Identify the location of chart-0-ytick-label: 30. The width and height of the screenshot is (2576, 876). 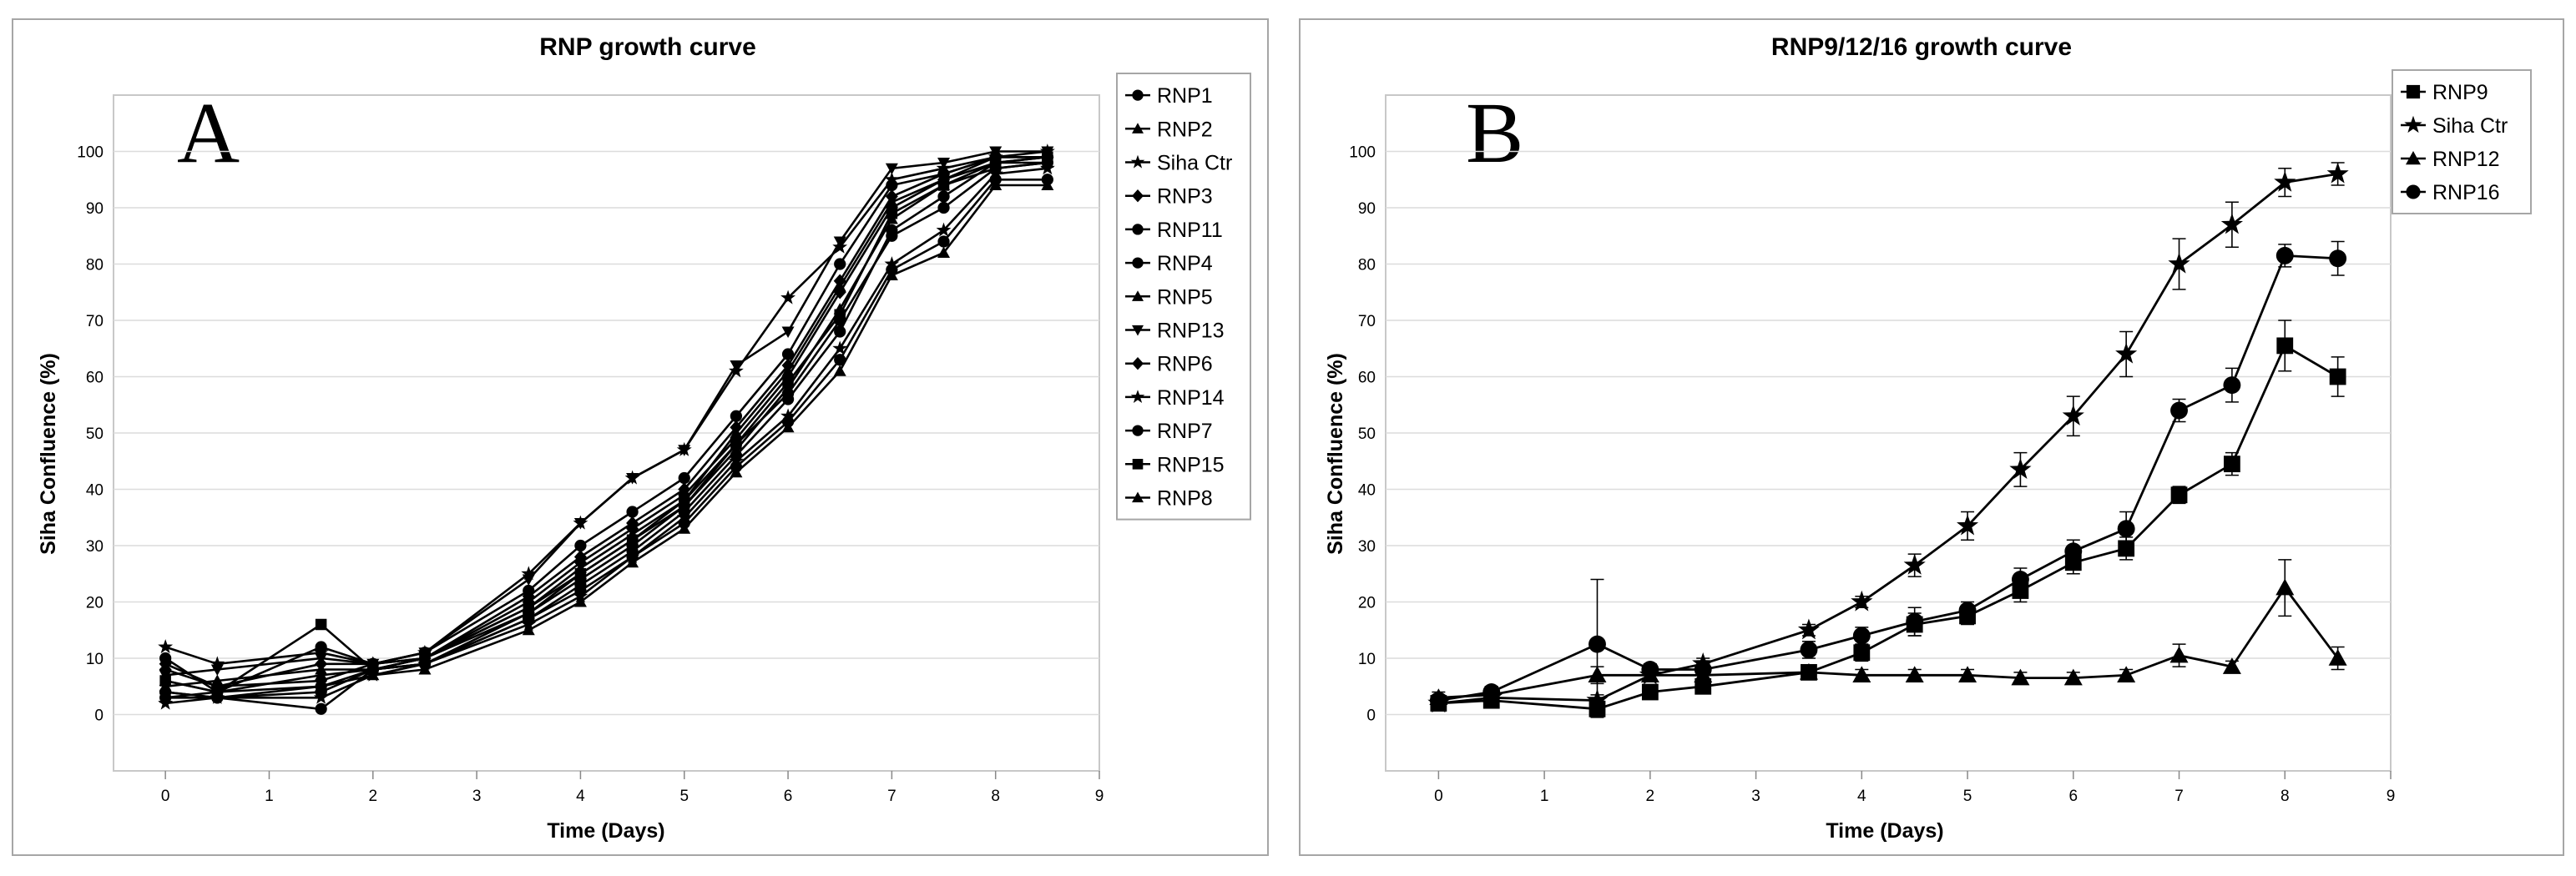
(95, 547).